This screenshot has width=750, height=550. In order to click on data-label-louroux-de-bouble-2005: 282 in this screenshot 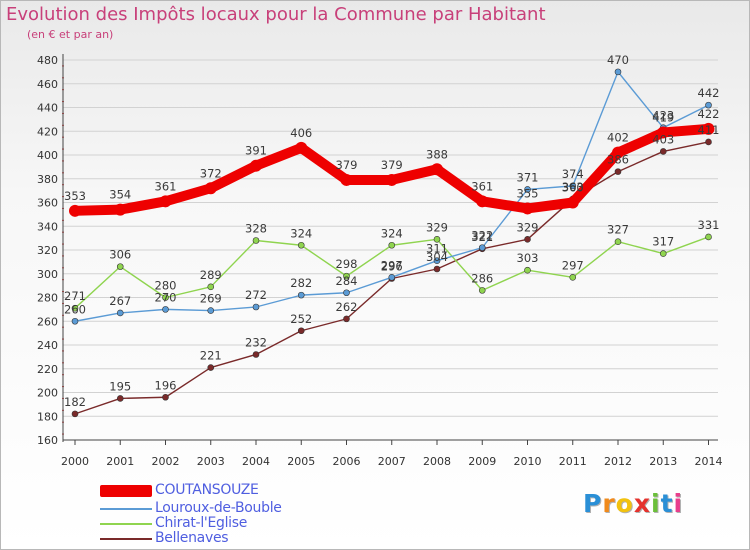, I will do `click(301, 283)`.